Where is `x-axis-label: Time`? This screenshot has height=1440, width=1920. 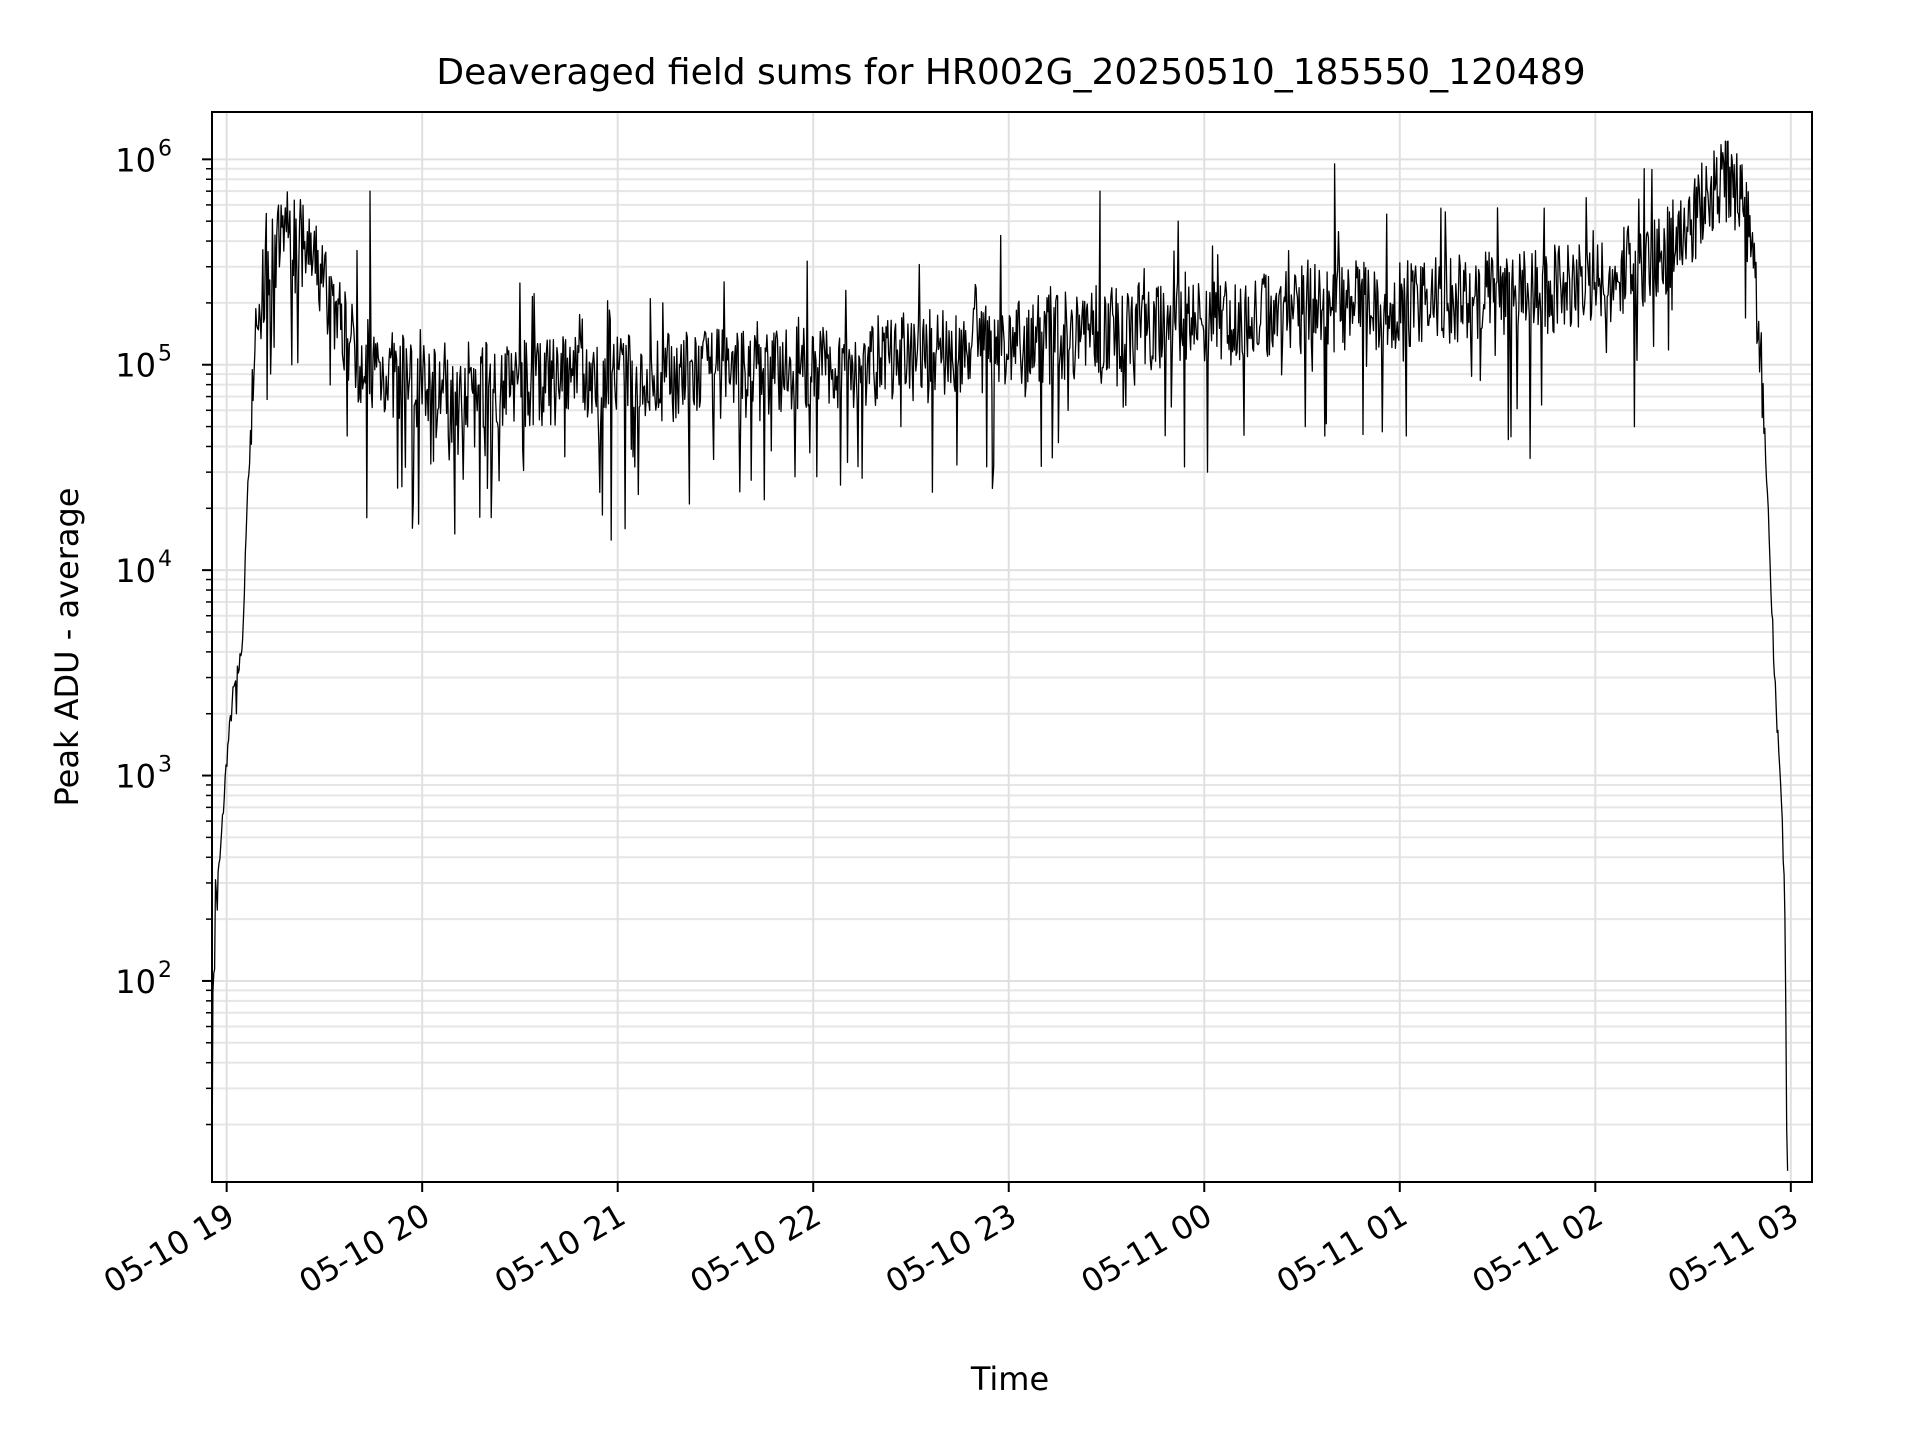
x-axis-label: Time is located at coordinates (1009, 1379).